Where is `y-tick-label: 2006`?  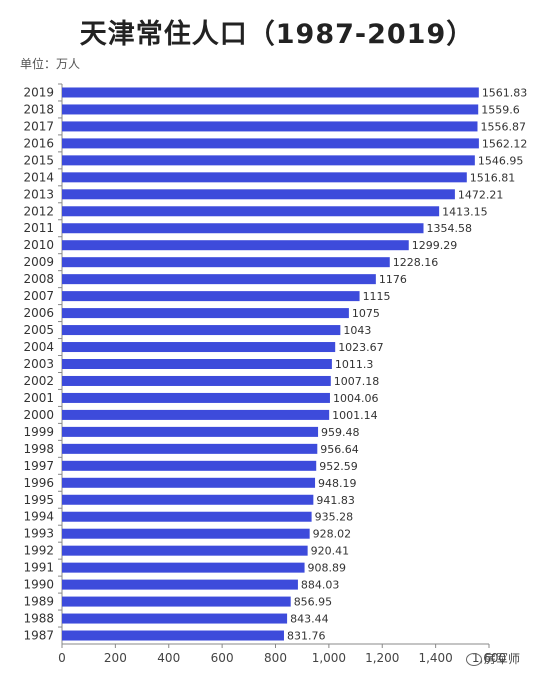
y-tick-label: 2006 is located at coordinates (38, 313).